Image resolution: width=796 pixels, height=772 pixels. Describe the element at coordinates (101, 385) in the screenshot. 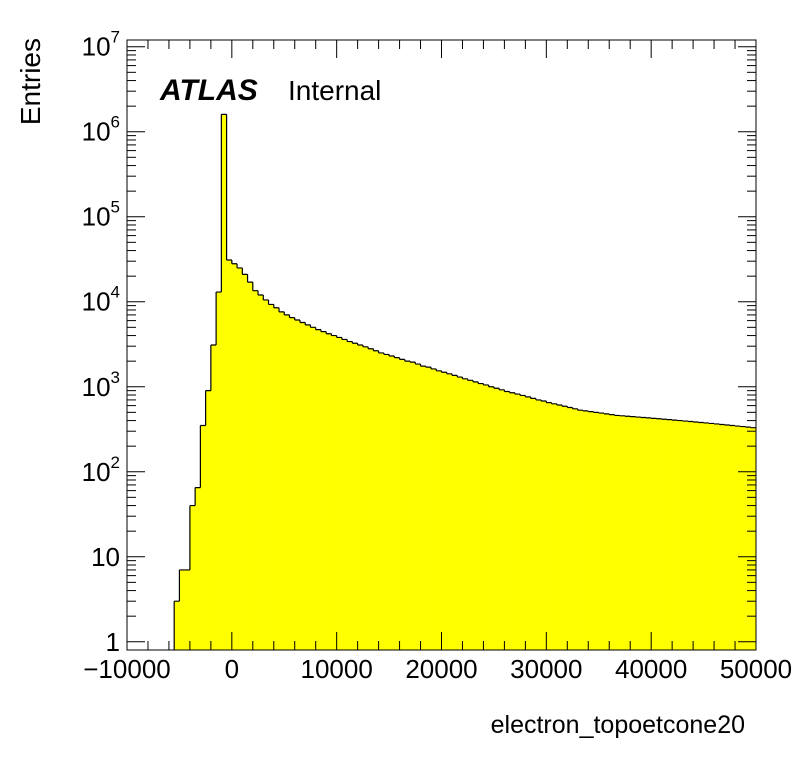

I see `y-tick-label: 10³` at that location.